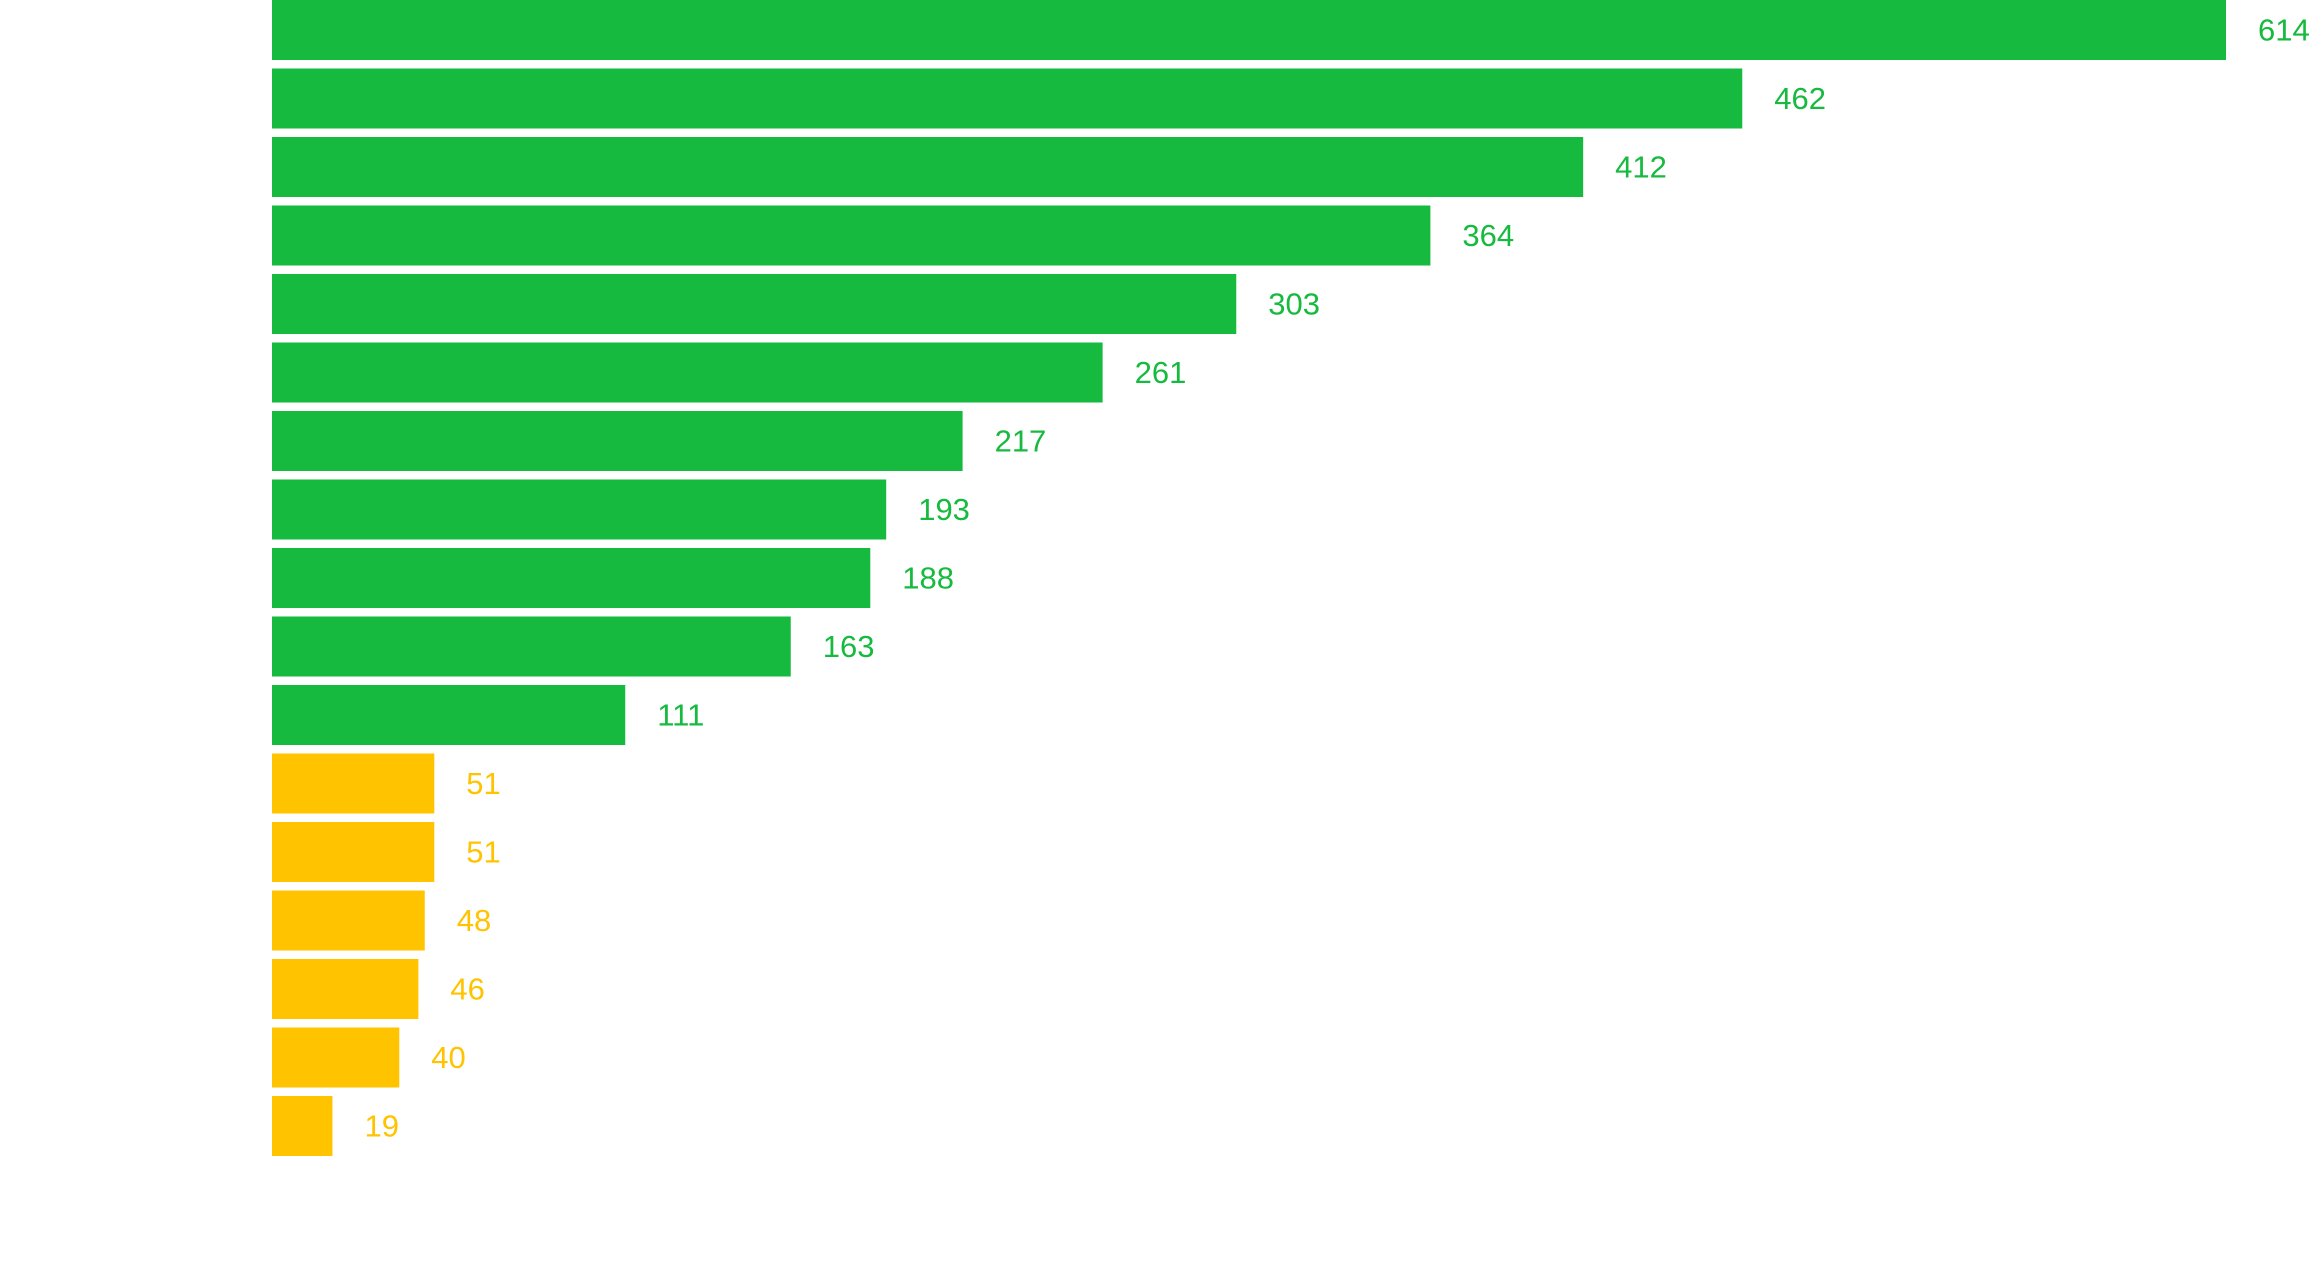  Describe the element at coordinates (680, 715) in the screenshot. I see `data-label: 111` at that location.